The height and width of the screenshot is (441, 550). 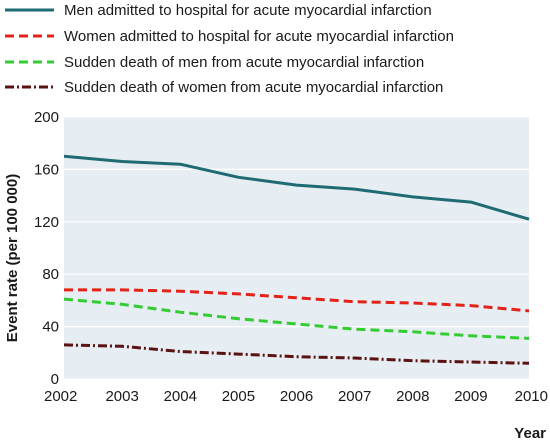 I want to click on y-tick-label: 120, so click(x=46, y=222).